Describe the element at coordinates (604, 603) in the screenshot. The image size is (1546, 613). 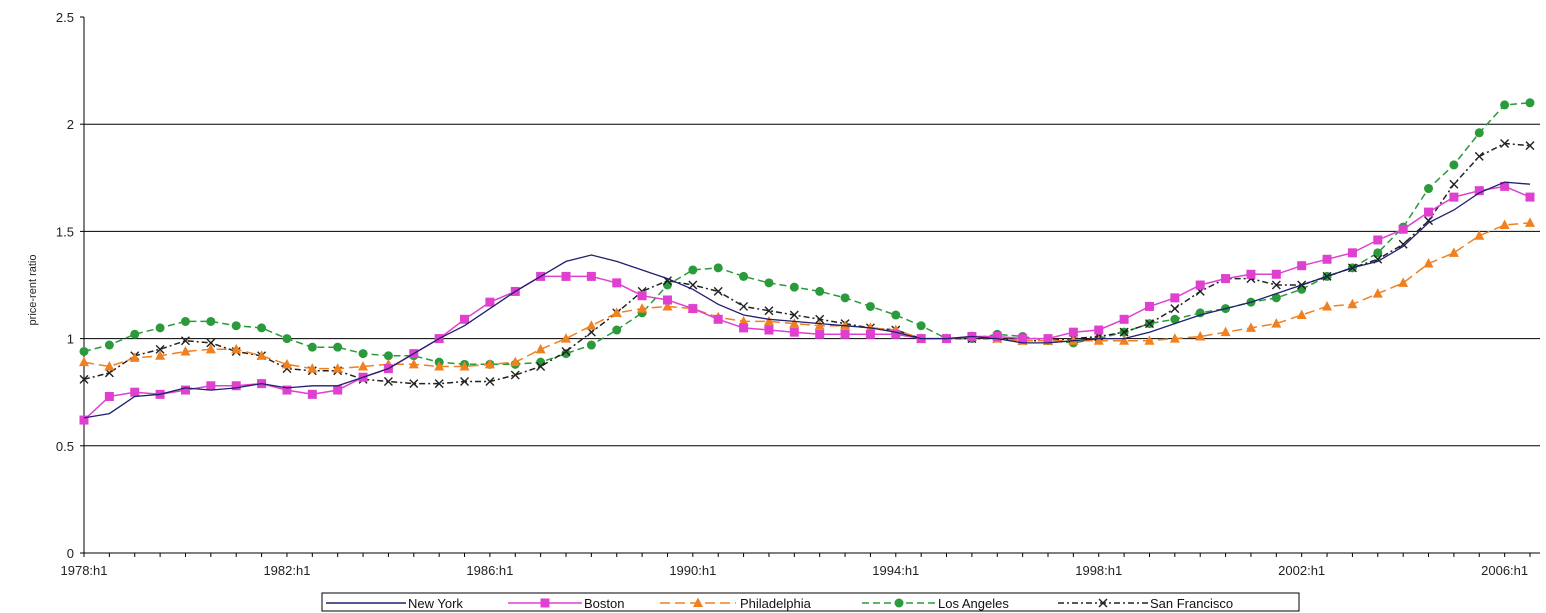
I see `legend-label: Boston` at that location.